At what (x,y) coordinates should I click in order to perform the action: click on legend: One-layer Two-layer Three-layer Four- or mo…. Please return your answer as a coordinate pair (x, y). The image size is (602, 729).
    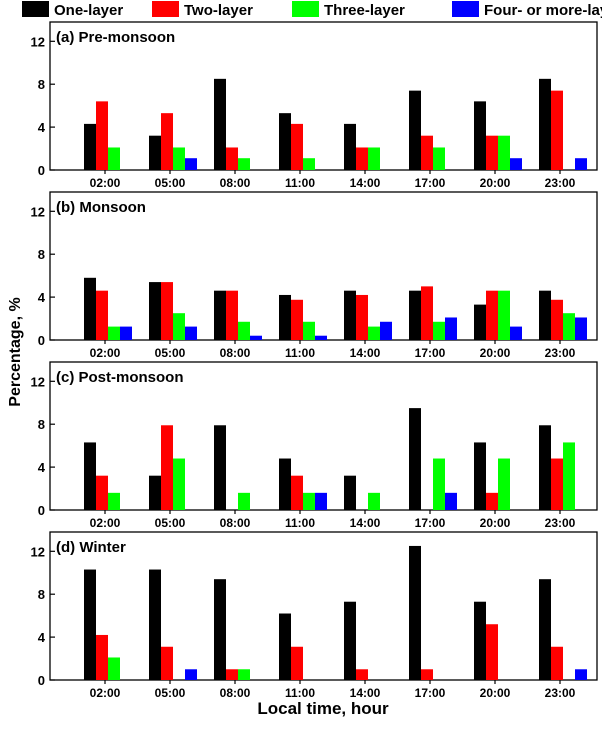
    Looking at the image, I should click on (312, 10).